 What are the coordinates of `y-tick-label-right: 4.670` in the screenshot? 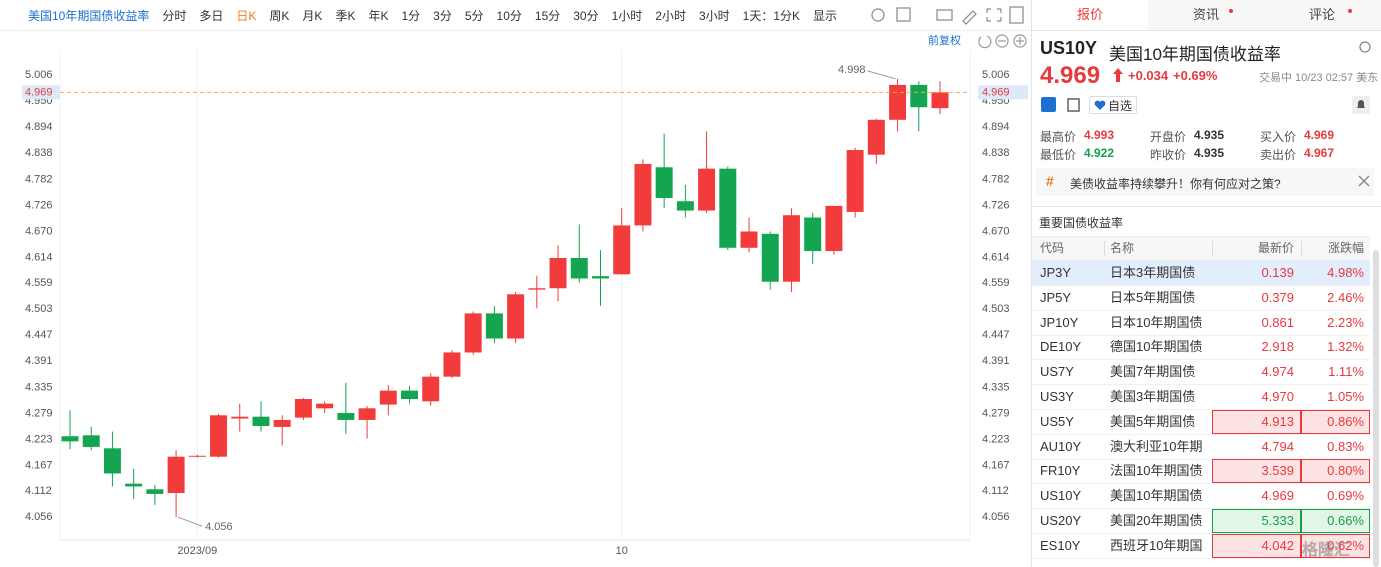 It's located at (996, 231).